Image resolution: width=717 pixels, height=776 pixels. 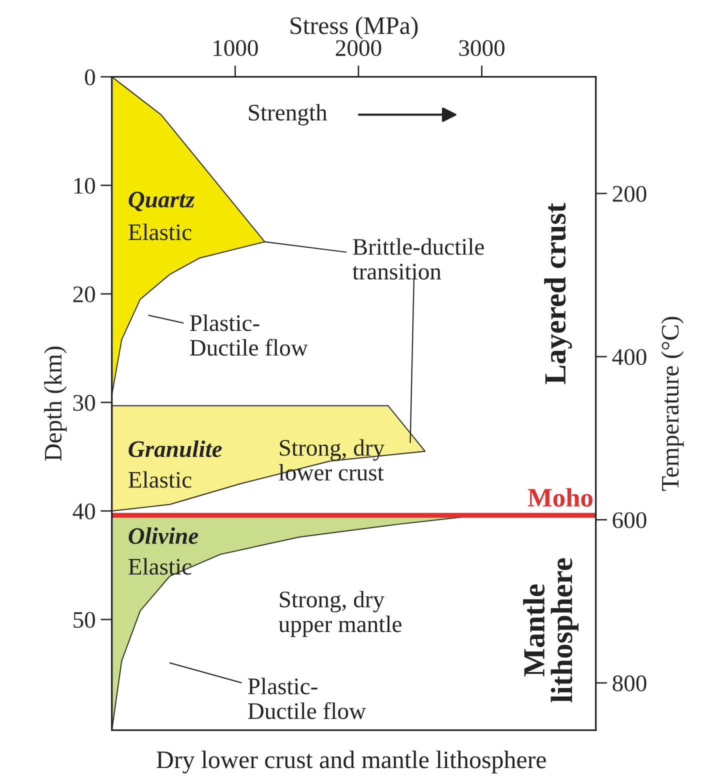 I want to click on annotation: Strong, dry upper mantle, so click(x=340, y=613).